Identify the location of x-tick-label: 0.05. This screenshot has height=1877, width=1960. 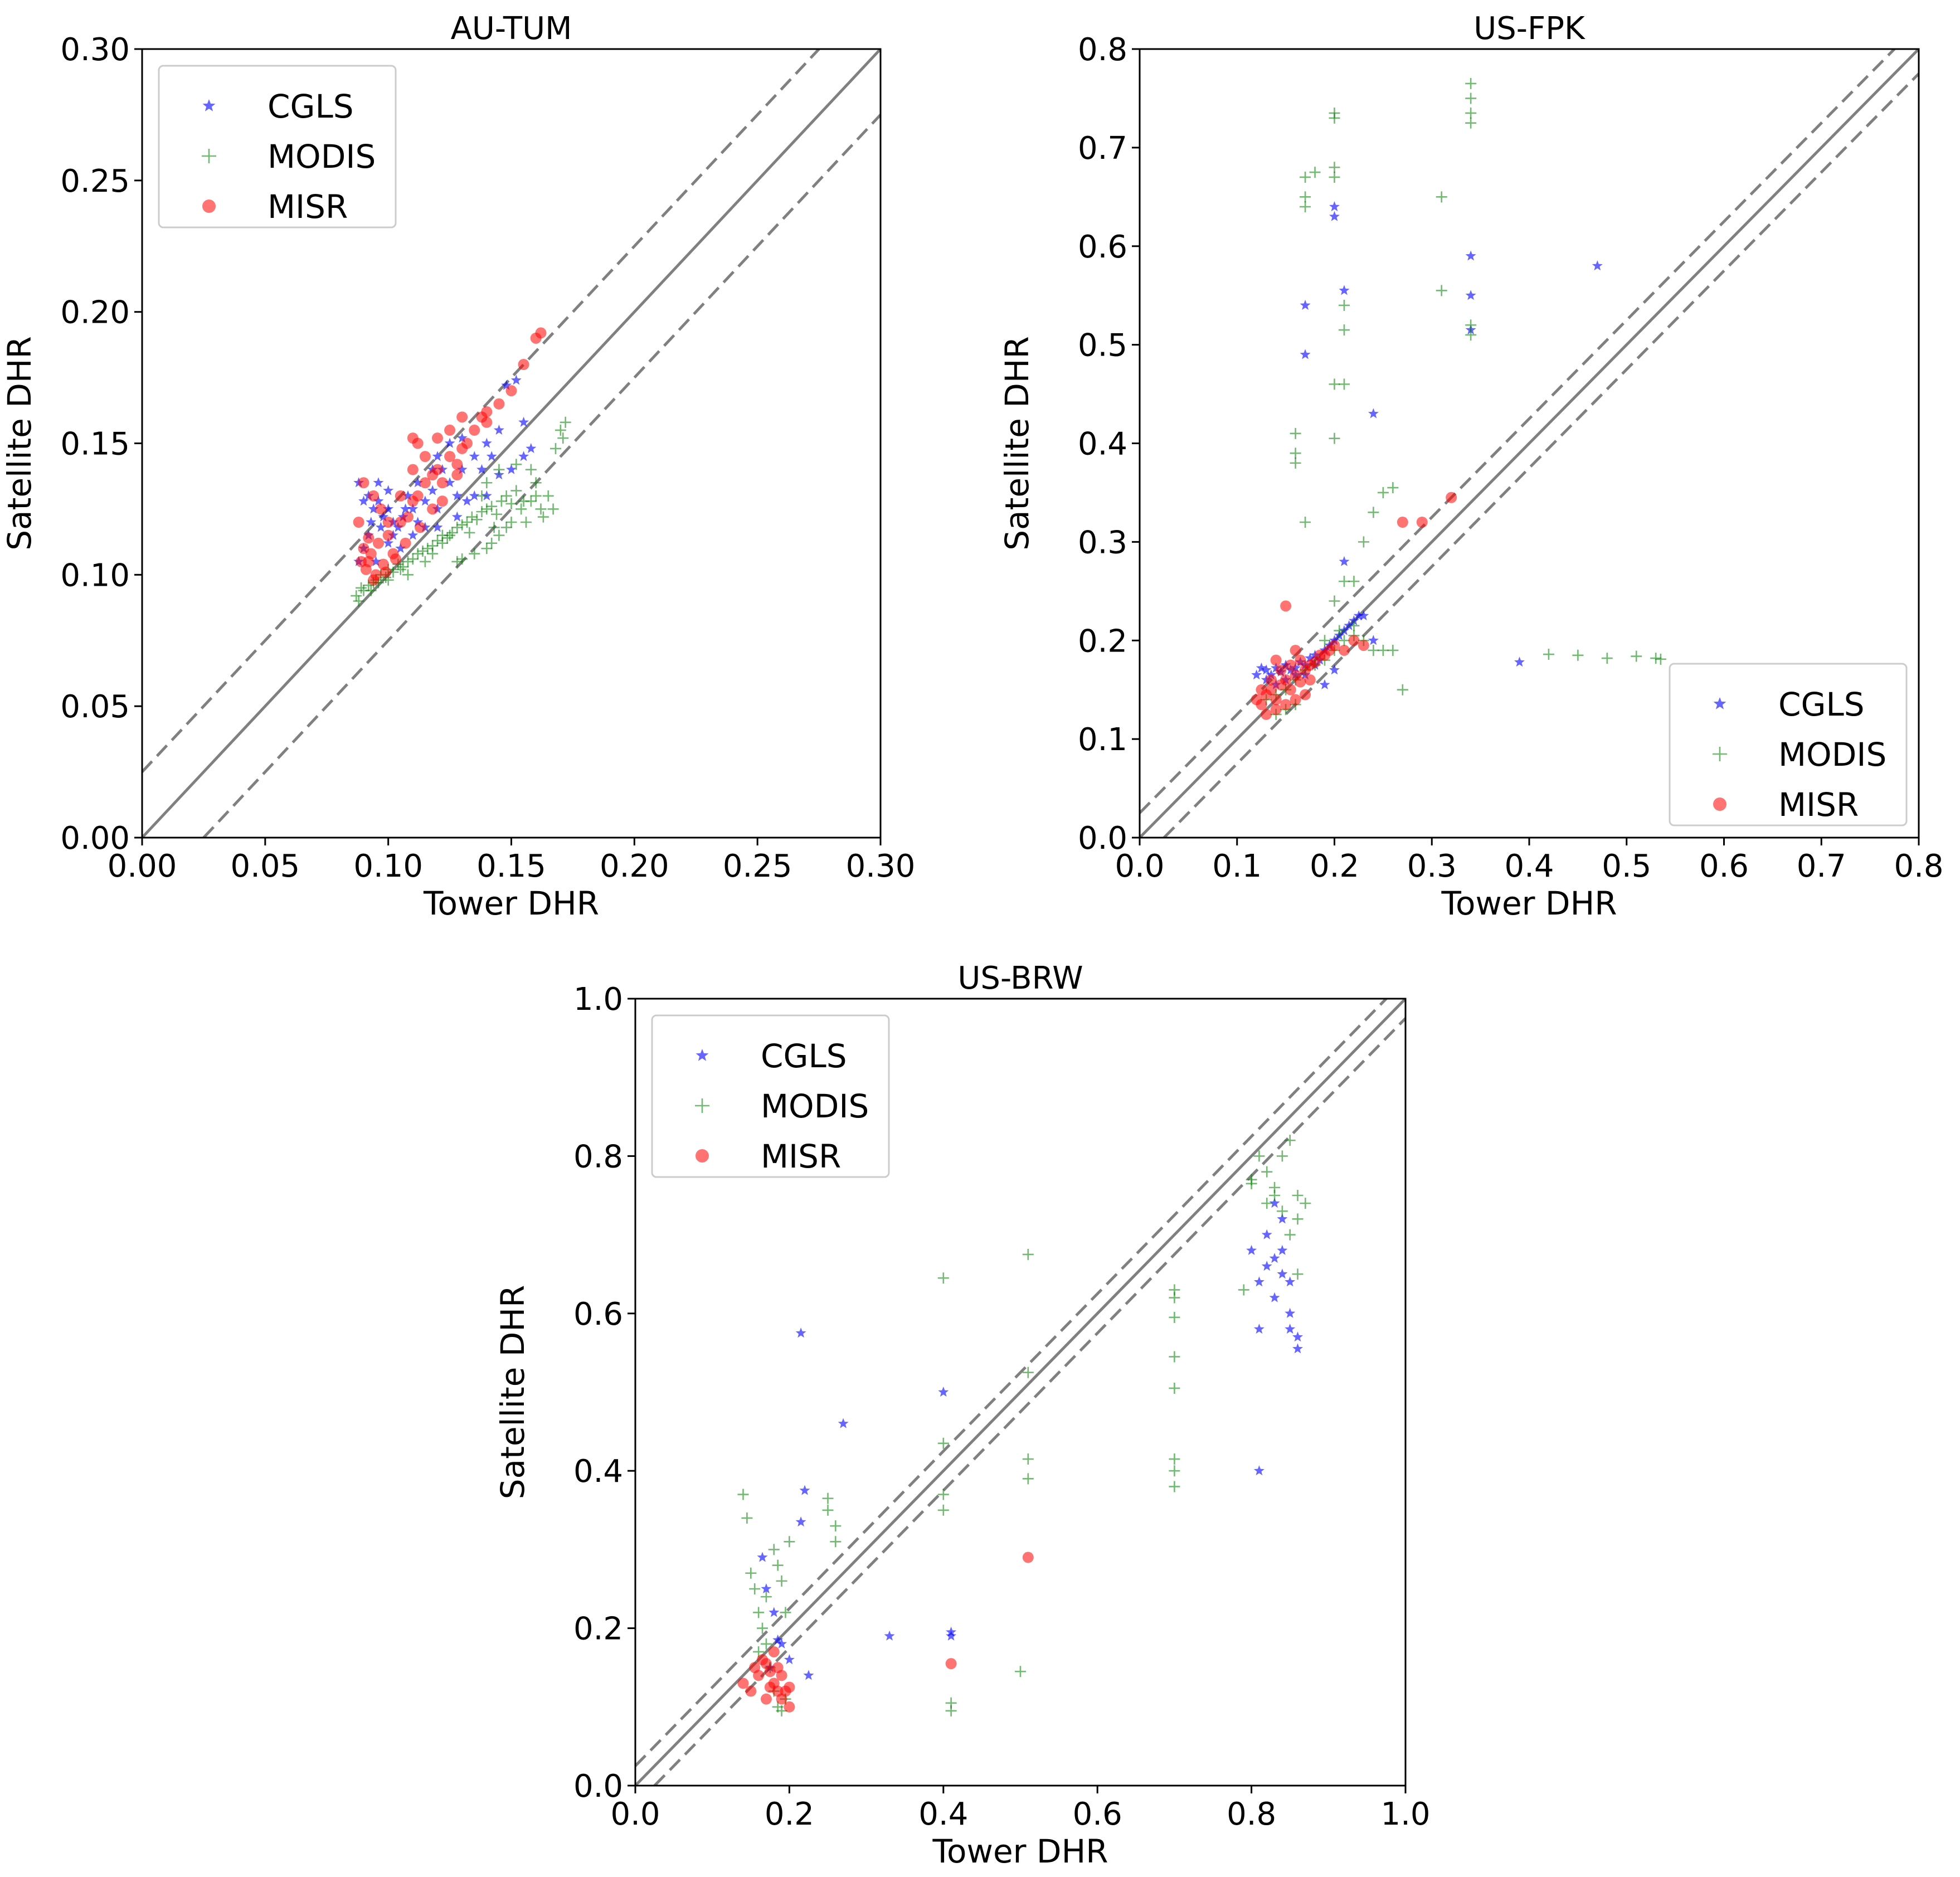
(265, 866).